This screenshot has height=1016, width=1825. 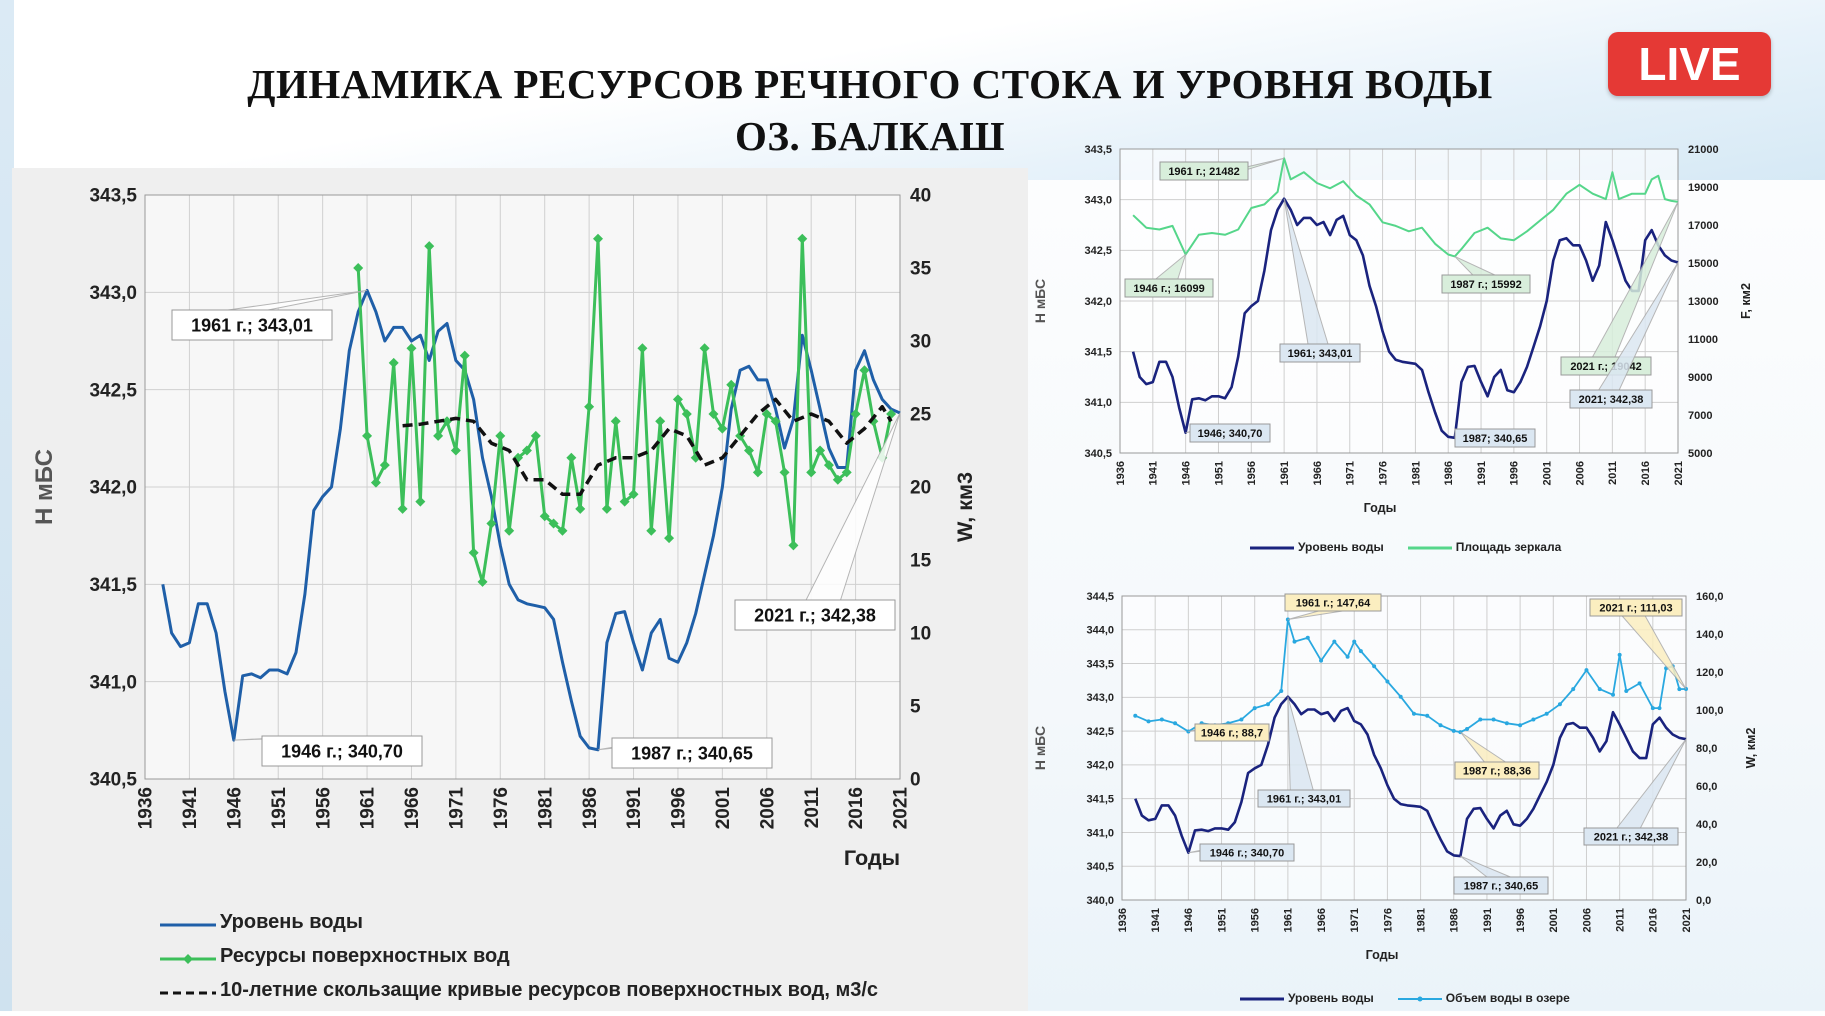 I want to click on y2-tick-label: 21000, so click(x=1703, y=150).